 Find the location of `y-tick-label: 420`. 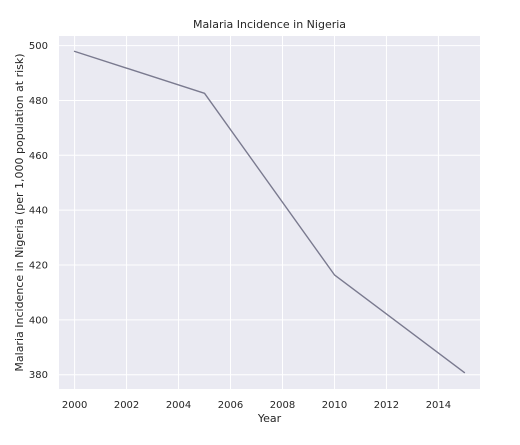

y-tick-label: 420 is located at coordinates (38, 266).